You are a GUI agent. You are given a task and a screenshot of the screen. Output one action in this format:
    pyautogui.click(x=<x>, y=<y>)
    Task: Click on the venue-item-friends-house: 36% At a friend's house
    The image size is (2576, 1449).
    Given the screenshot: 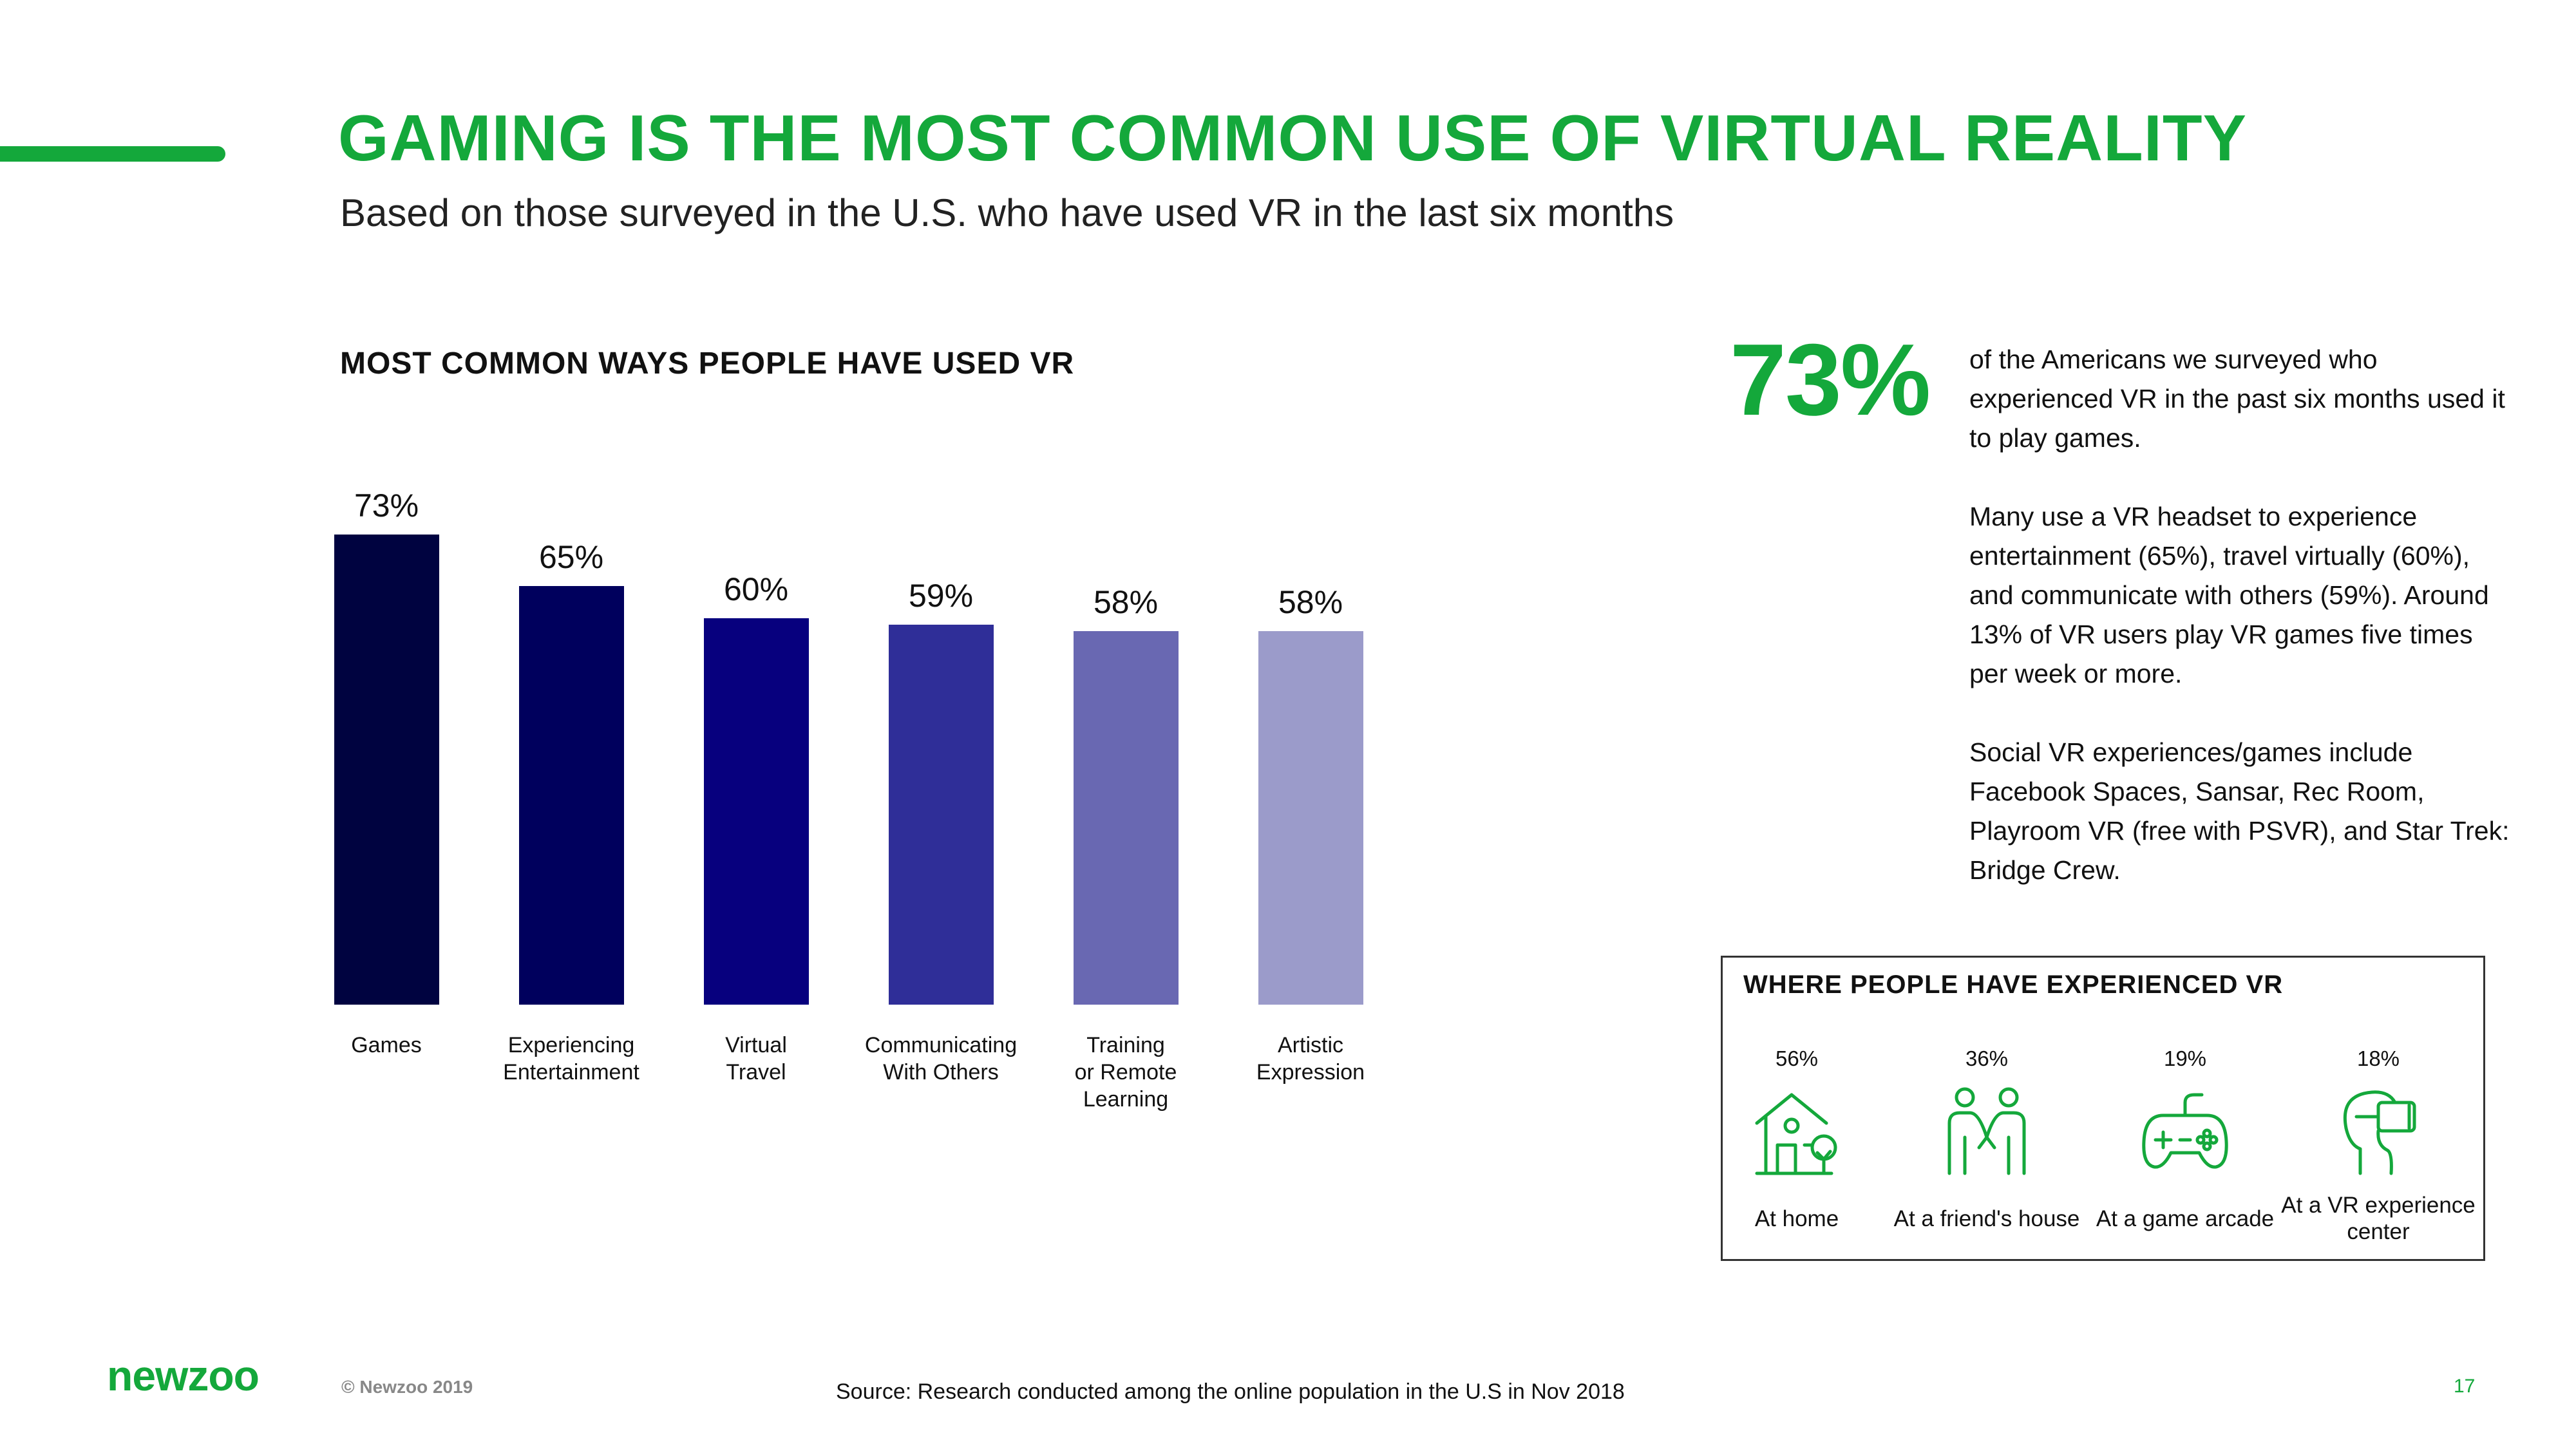 What is the action you would take?
    pyautogui.click(x=1987, y=1110)
    